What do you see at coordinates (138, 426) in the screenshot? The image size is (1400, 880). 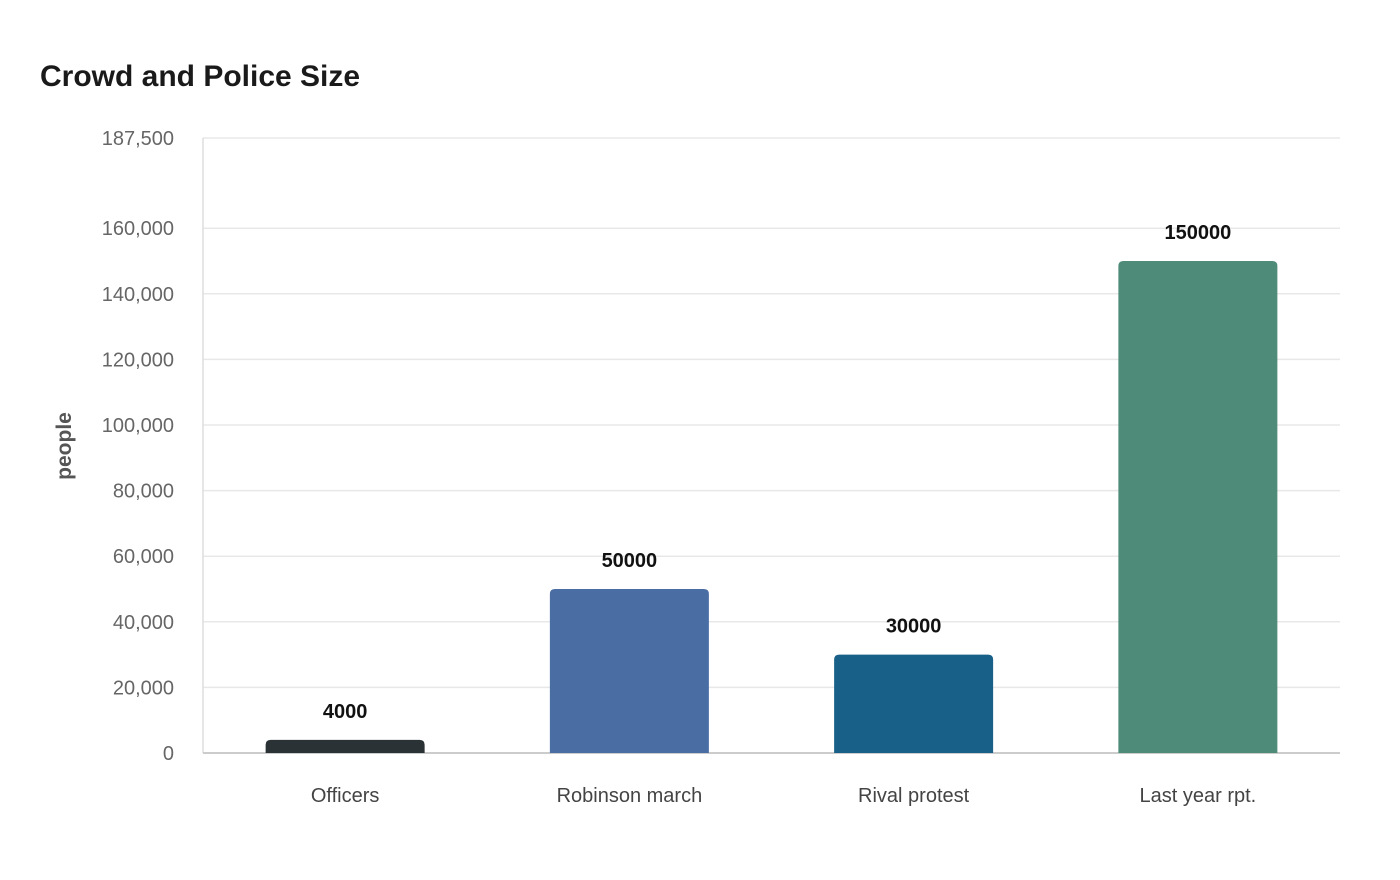 I see `y-tick-label: 100,000` at bounding box center [138, 426].